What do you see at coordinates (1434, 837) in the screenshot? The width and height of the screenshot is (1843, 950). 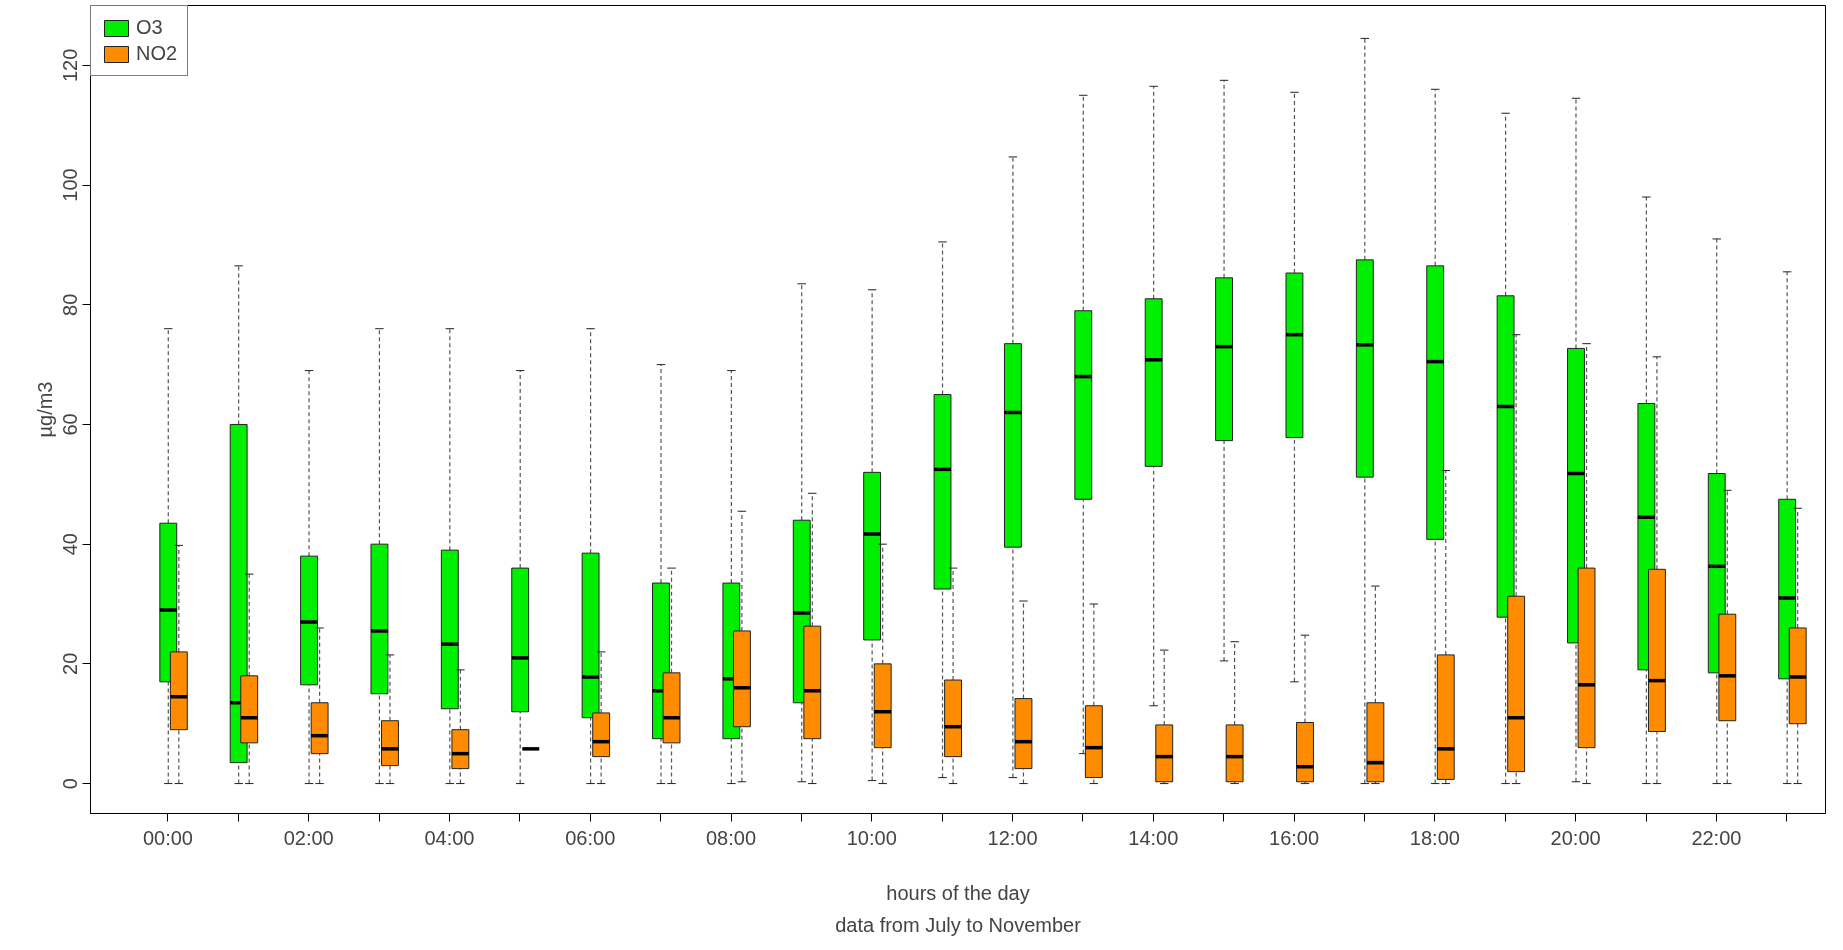 I see `x-tick-label: 18:00` at bounding box center [1434, 837].